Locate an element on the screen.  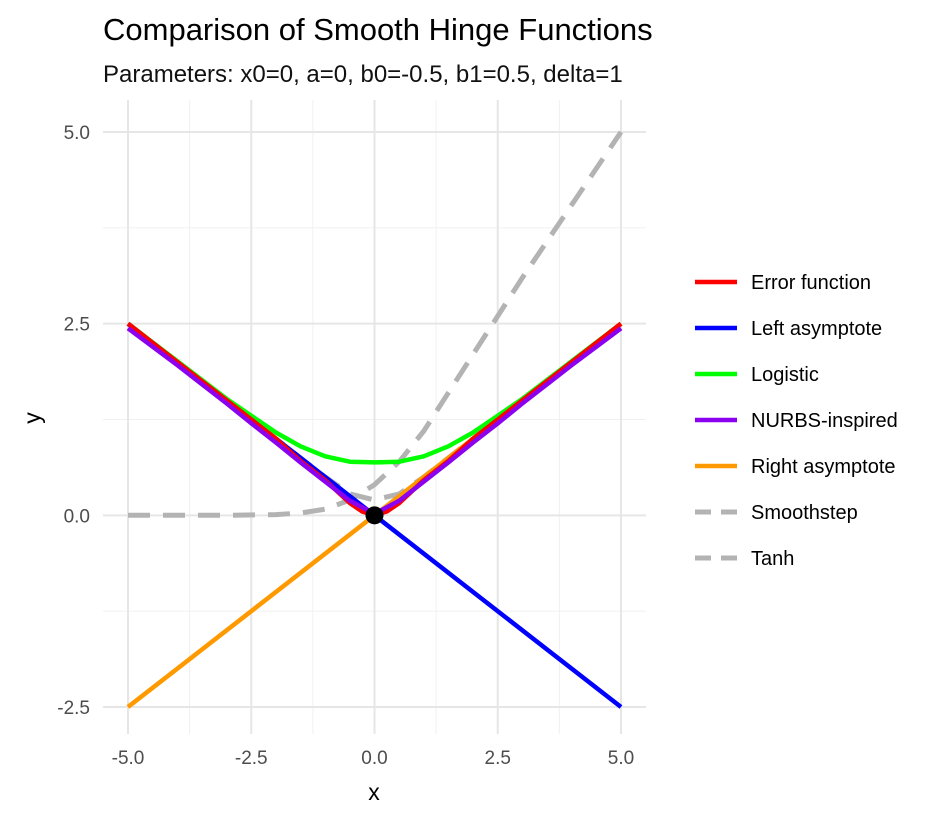
data-points is located at coordinates (374, 515).